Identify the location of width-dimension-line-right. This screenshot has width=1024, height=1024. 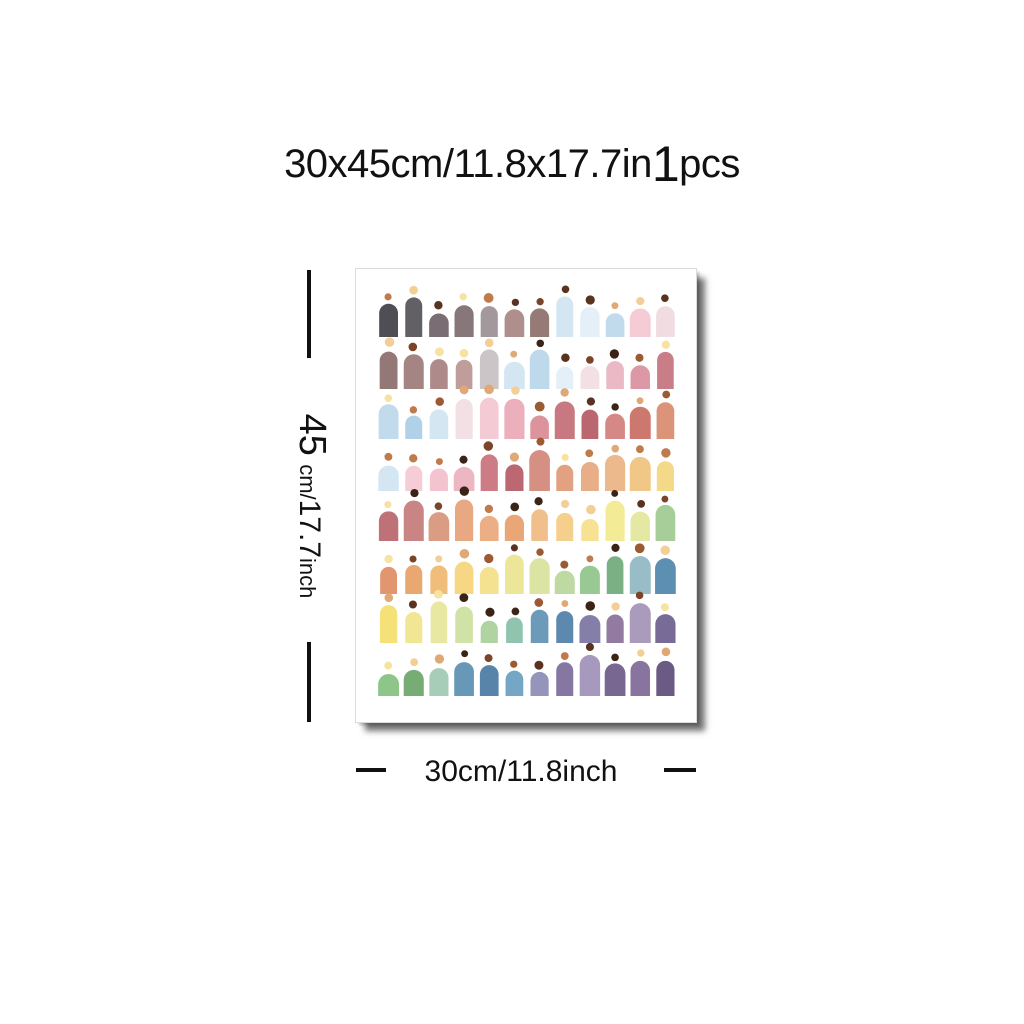
(680, 770).